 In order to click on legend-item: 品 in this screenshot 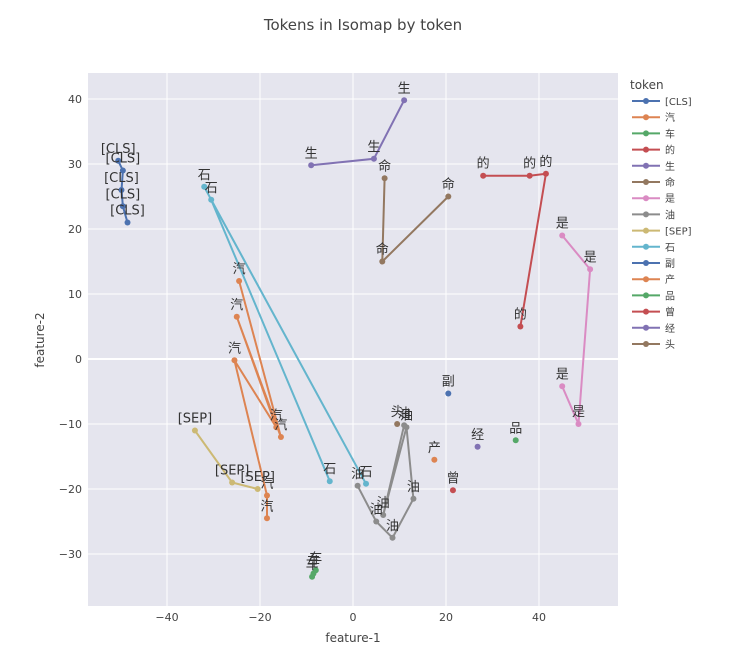, I will do `click(653, 296)`.